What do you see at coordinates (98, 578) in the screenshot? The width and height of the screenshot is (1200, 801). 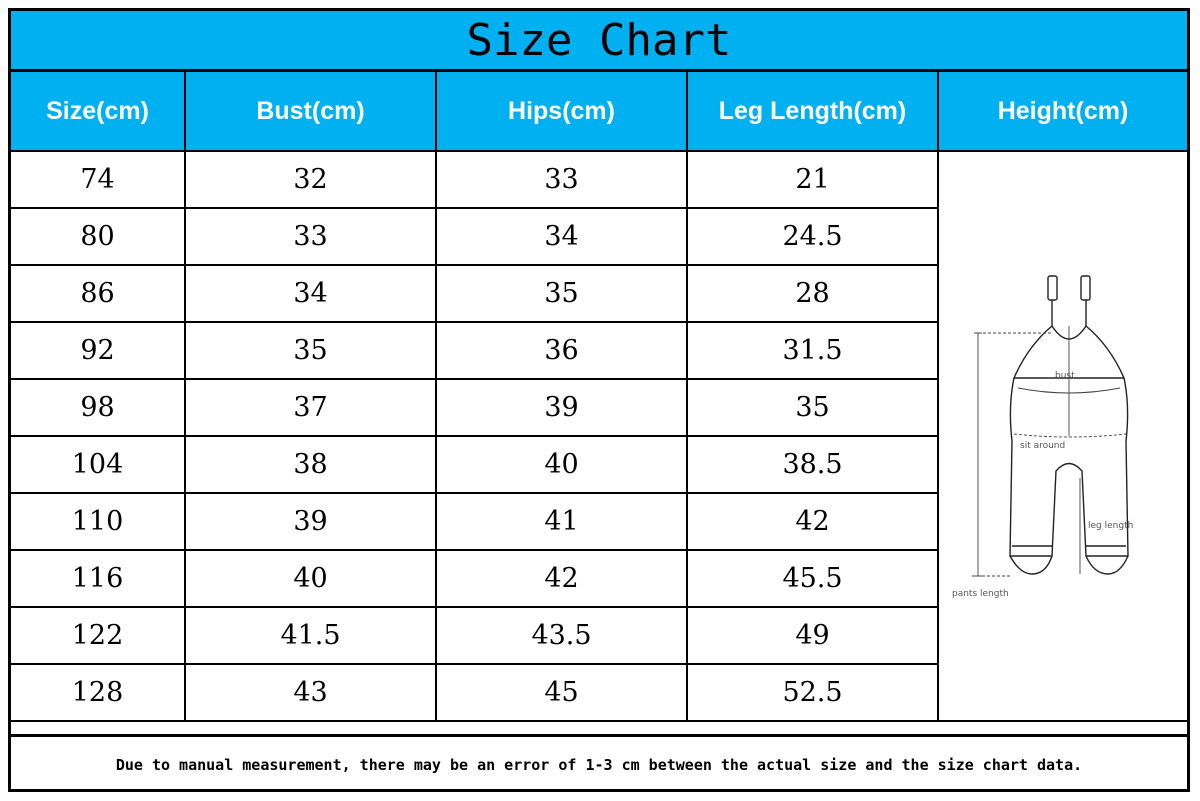 I see `size-cell: 116` at bounding box center [98, 578].